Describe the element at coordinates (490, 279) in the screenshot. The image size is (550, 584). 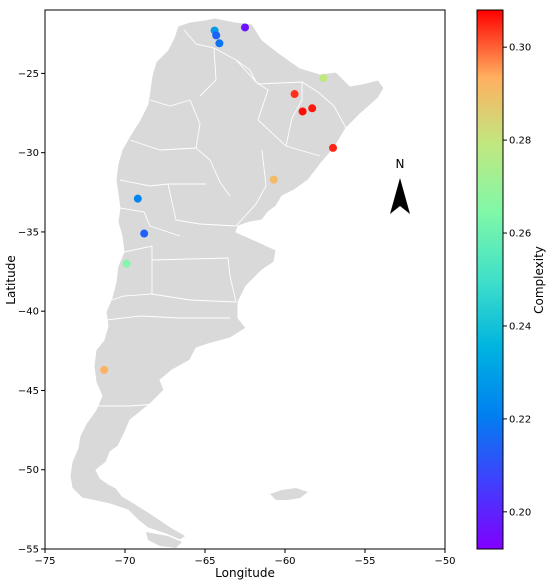
I see `colorbar-gradient` at that location.